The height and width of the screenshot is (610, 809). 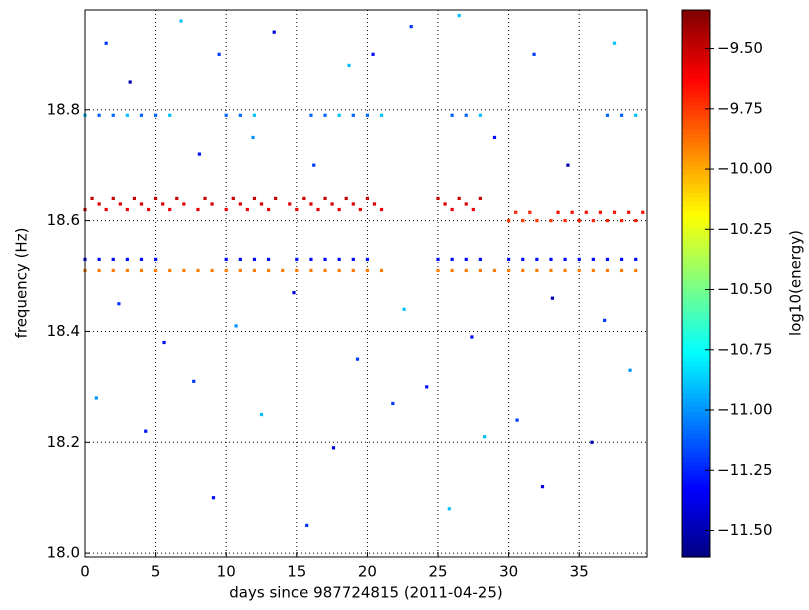 I want to click on colorbar-tick-label: −10.50, so click(x=745, y=289).